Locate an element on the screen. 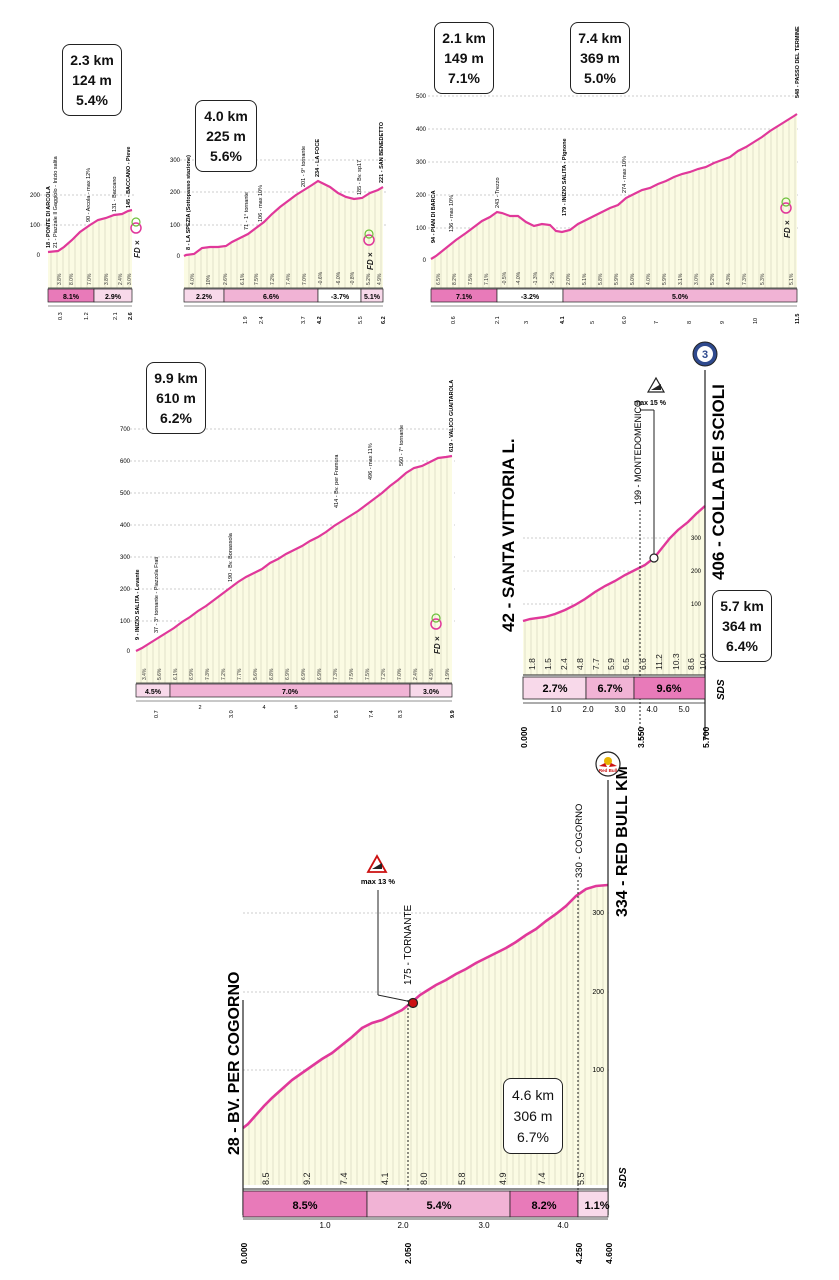 Image resolution: width=839 pixels, height=1280 pixels. segment-grade: 7.4% is located at coordinates (289, 279).